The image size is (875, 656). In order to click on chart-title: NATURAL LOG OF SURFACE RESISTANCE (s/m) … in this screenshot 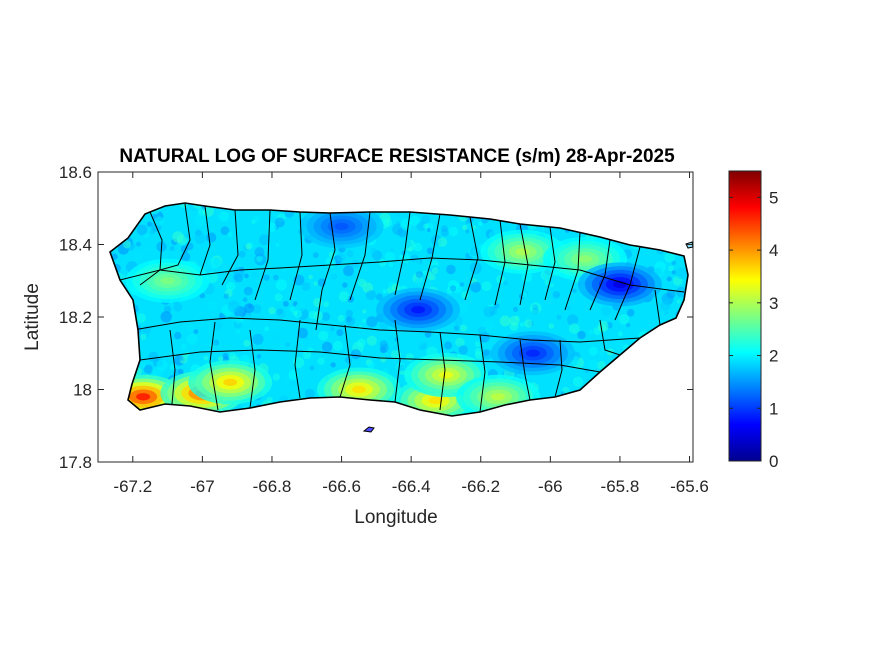, I will do `click(397, 156)`.